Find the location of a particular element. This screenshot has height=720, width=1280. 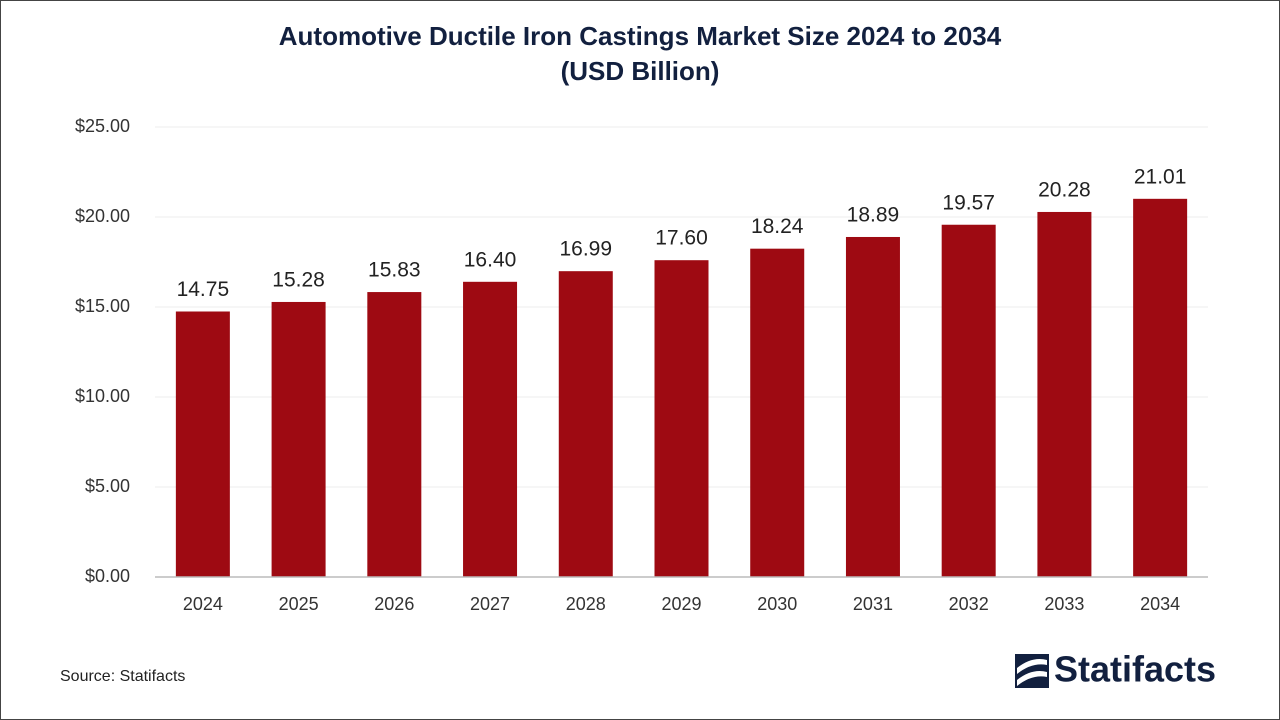

y-tick-label: $25.00 is located at coordinates (102, 126).